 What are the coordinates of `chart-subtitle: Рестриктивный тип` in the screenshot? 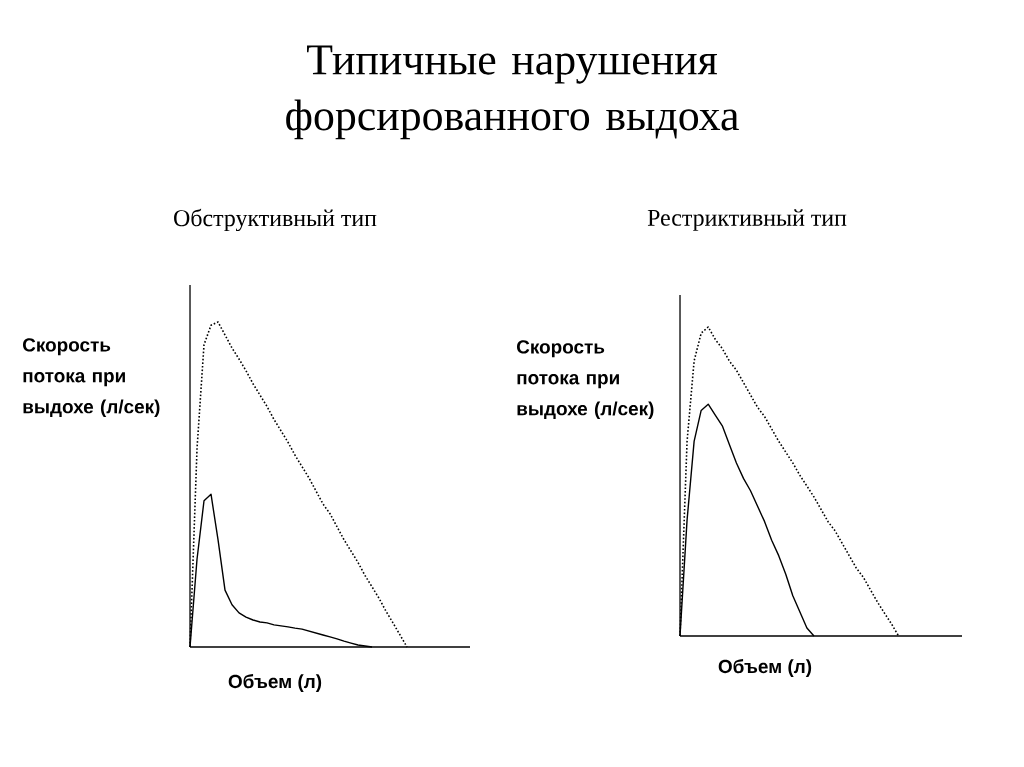 It's located at (747, 220).